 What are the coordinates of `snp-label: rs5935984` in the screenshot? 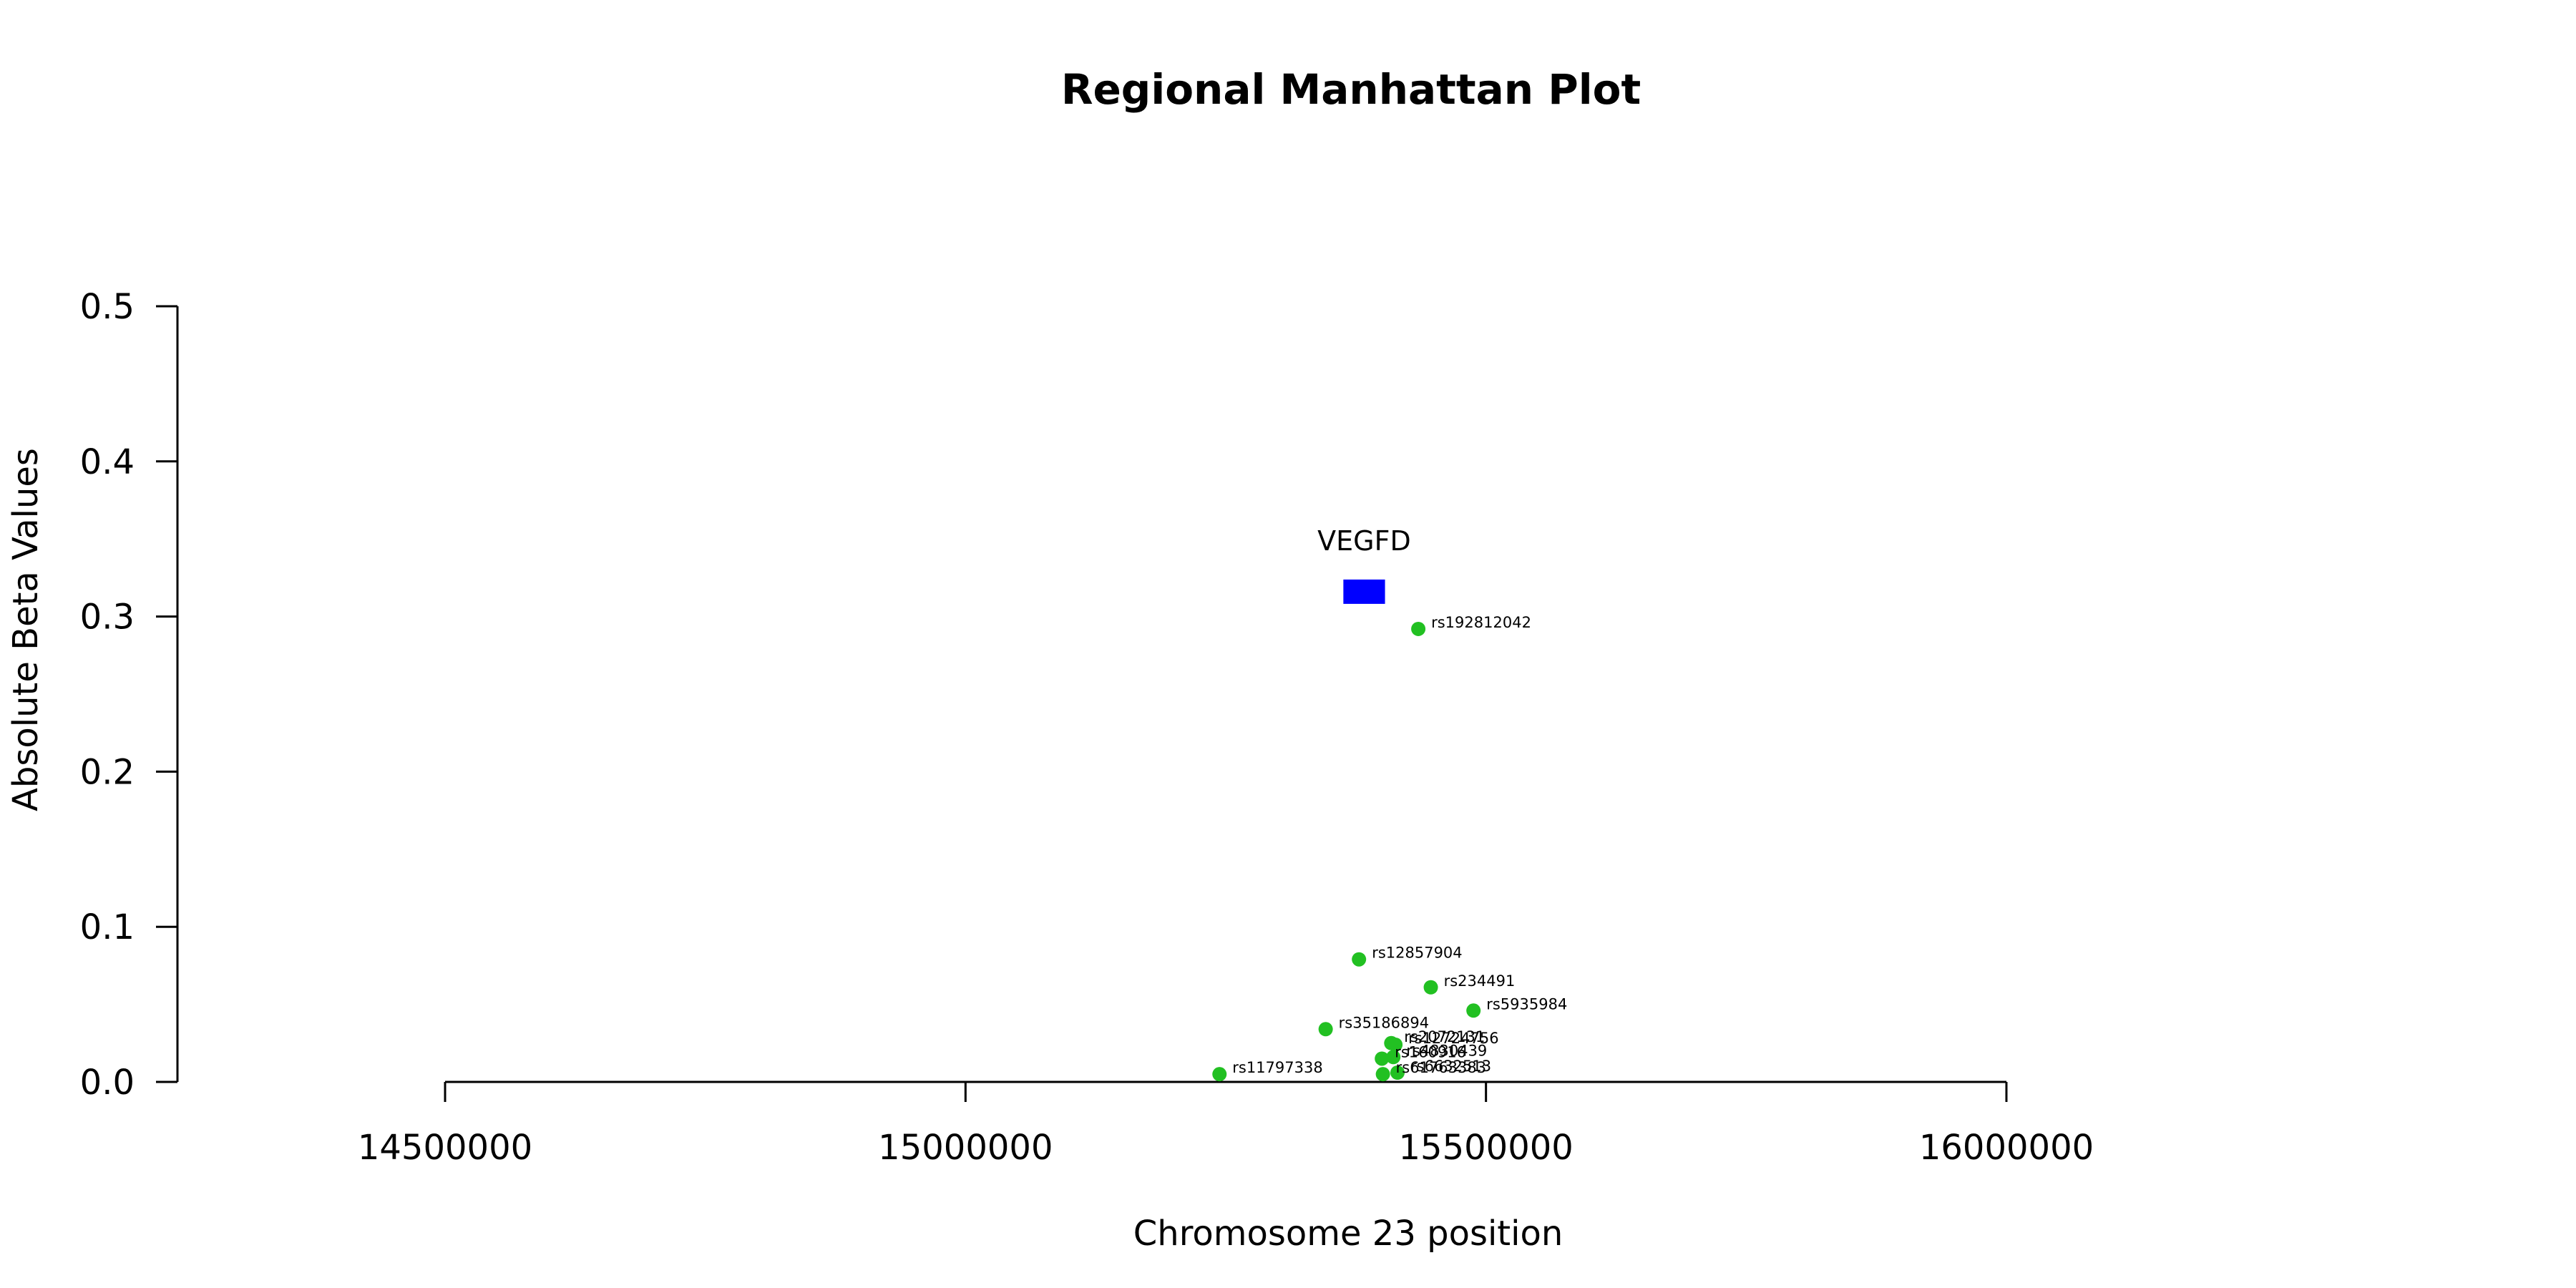 It's located at (1526, 1004).